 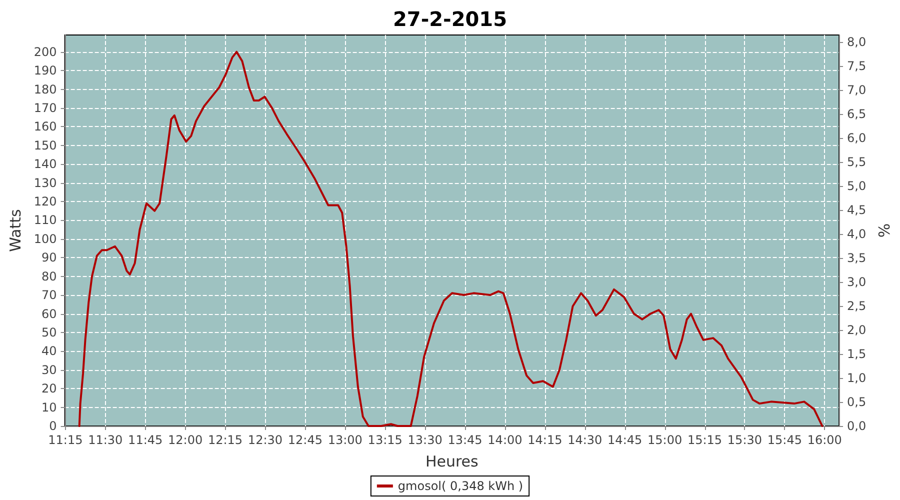 What do you see at coordinates (49, 257) in the screenshot?
I see `y-tick-label: 90` at bounding box center [49, 257].